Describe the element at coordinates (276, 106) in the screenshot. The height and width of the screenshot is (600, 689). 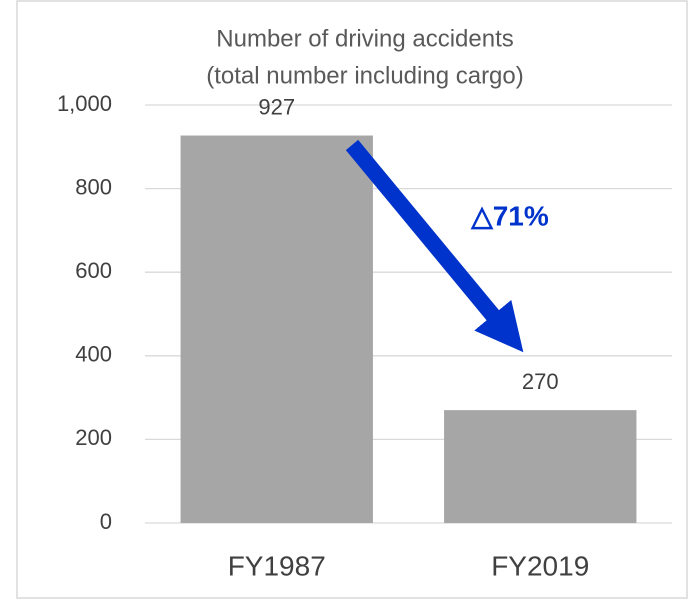
I see `data-label: 927` at that location.